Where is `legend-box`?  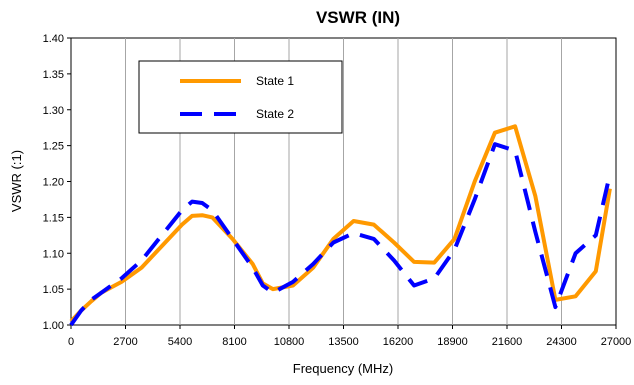
legend-box is located at coordinates (240, 97).